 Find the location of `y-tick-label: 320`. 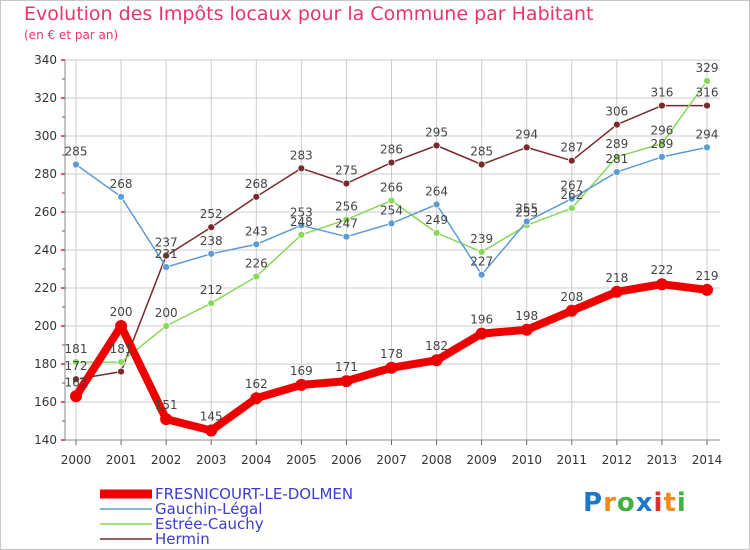

y-tick-label: 320 is located at coordinates (45, 98).